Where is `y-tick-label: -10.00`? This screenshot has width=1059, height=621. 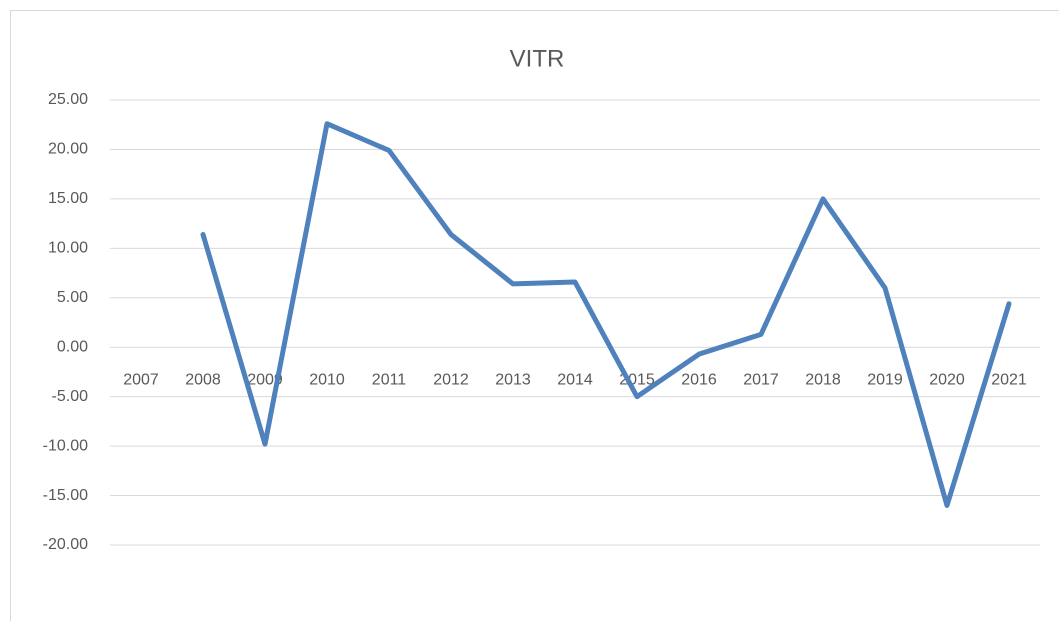
y-tick-label: -10.00 is located at coordinates (65, 445).